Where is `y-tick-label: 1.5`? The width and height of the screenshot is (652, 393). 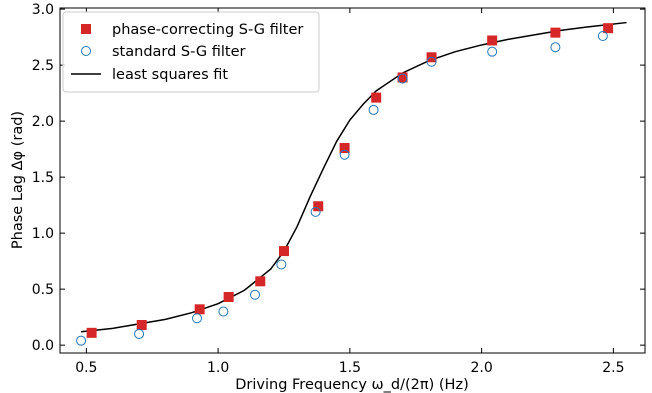
y-tick-label: 1.5 is located at coordinates (43, 178).